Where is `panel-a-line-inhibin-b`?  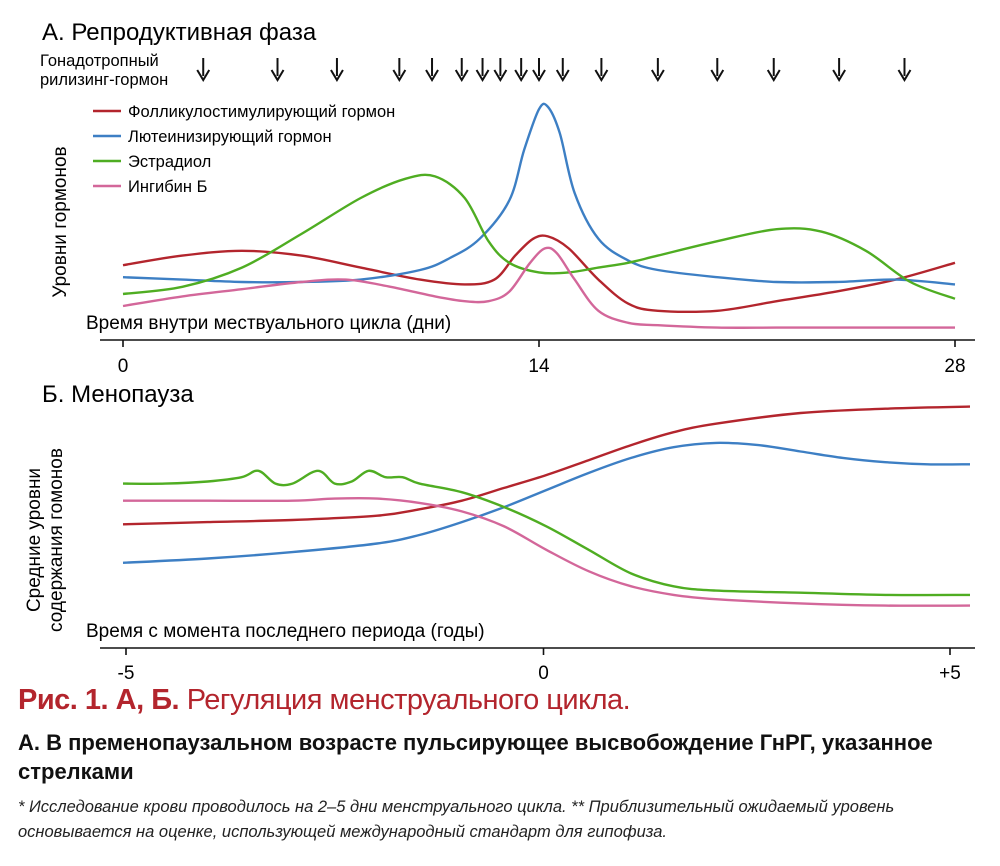 panel-a-line-inhibin-b is located at coordinates (538, 287).